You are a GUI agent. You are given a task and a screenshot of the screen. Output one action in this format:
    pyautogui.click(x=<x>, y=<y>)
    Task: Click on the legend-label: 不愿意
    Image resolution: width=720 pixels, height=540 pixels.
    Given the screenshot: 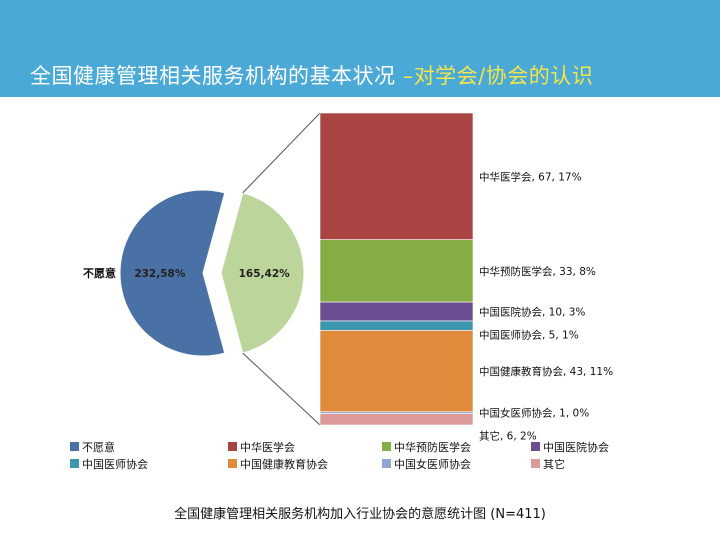 What is the action you would take?
    pyautogui.click(x=98, y=447)
    